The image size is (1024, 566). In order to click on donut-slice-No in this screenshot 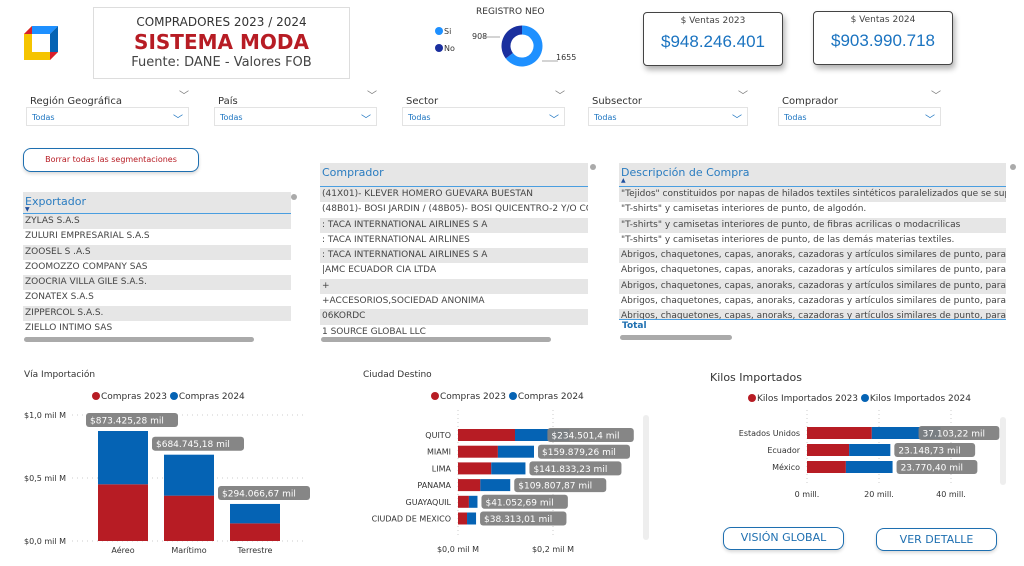, I will do `click(512, 42)`.